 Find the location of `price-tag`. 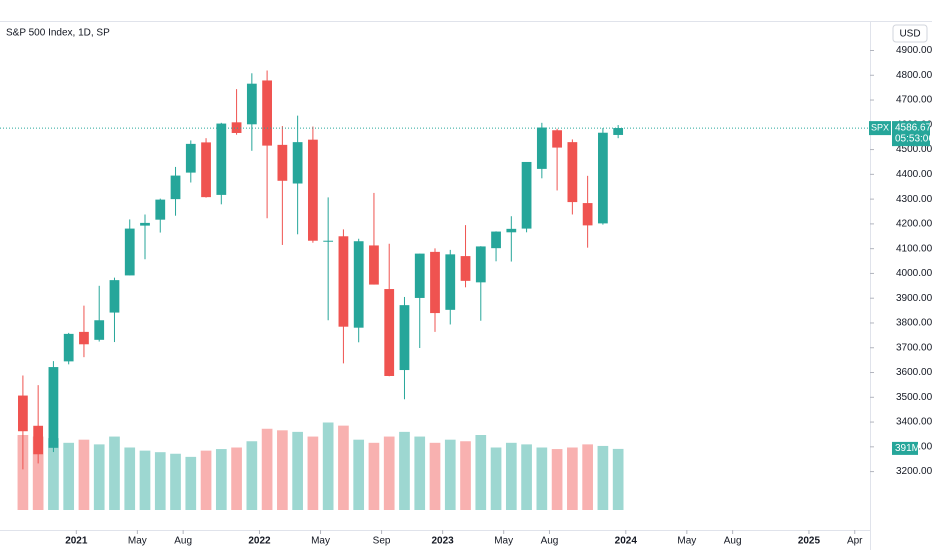

price-tag is located at coordinates (911, 134).